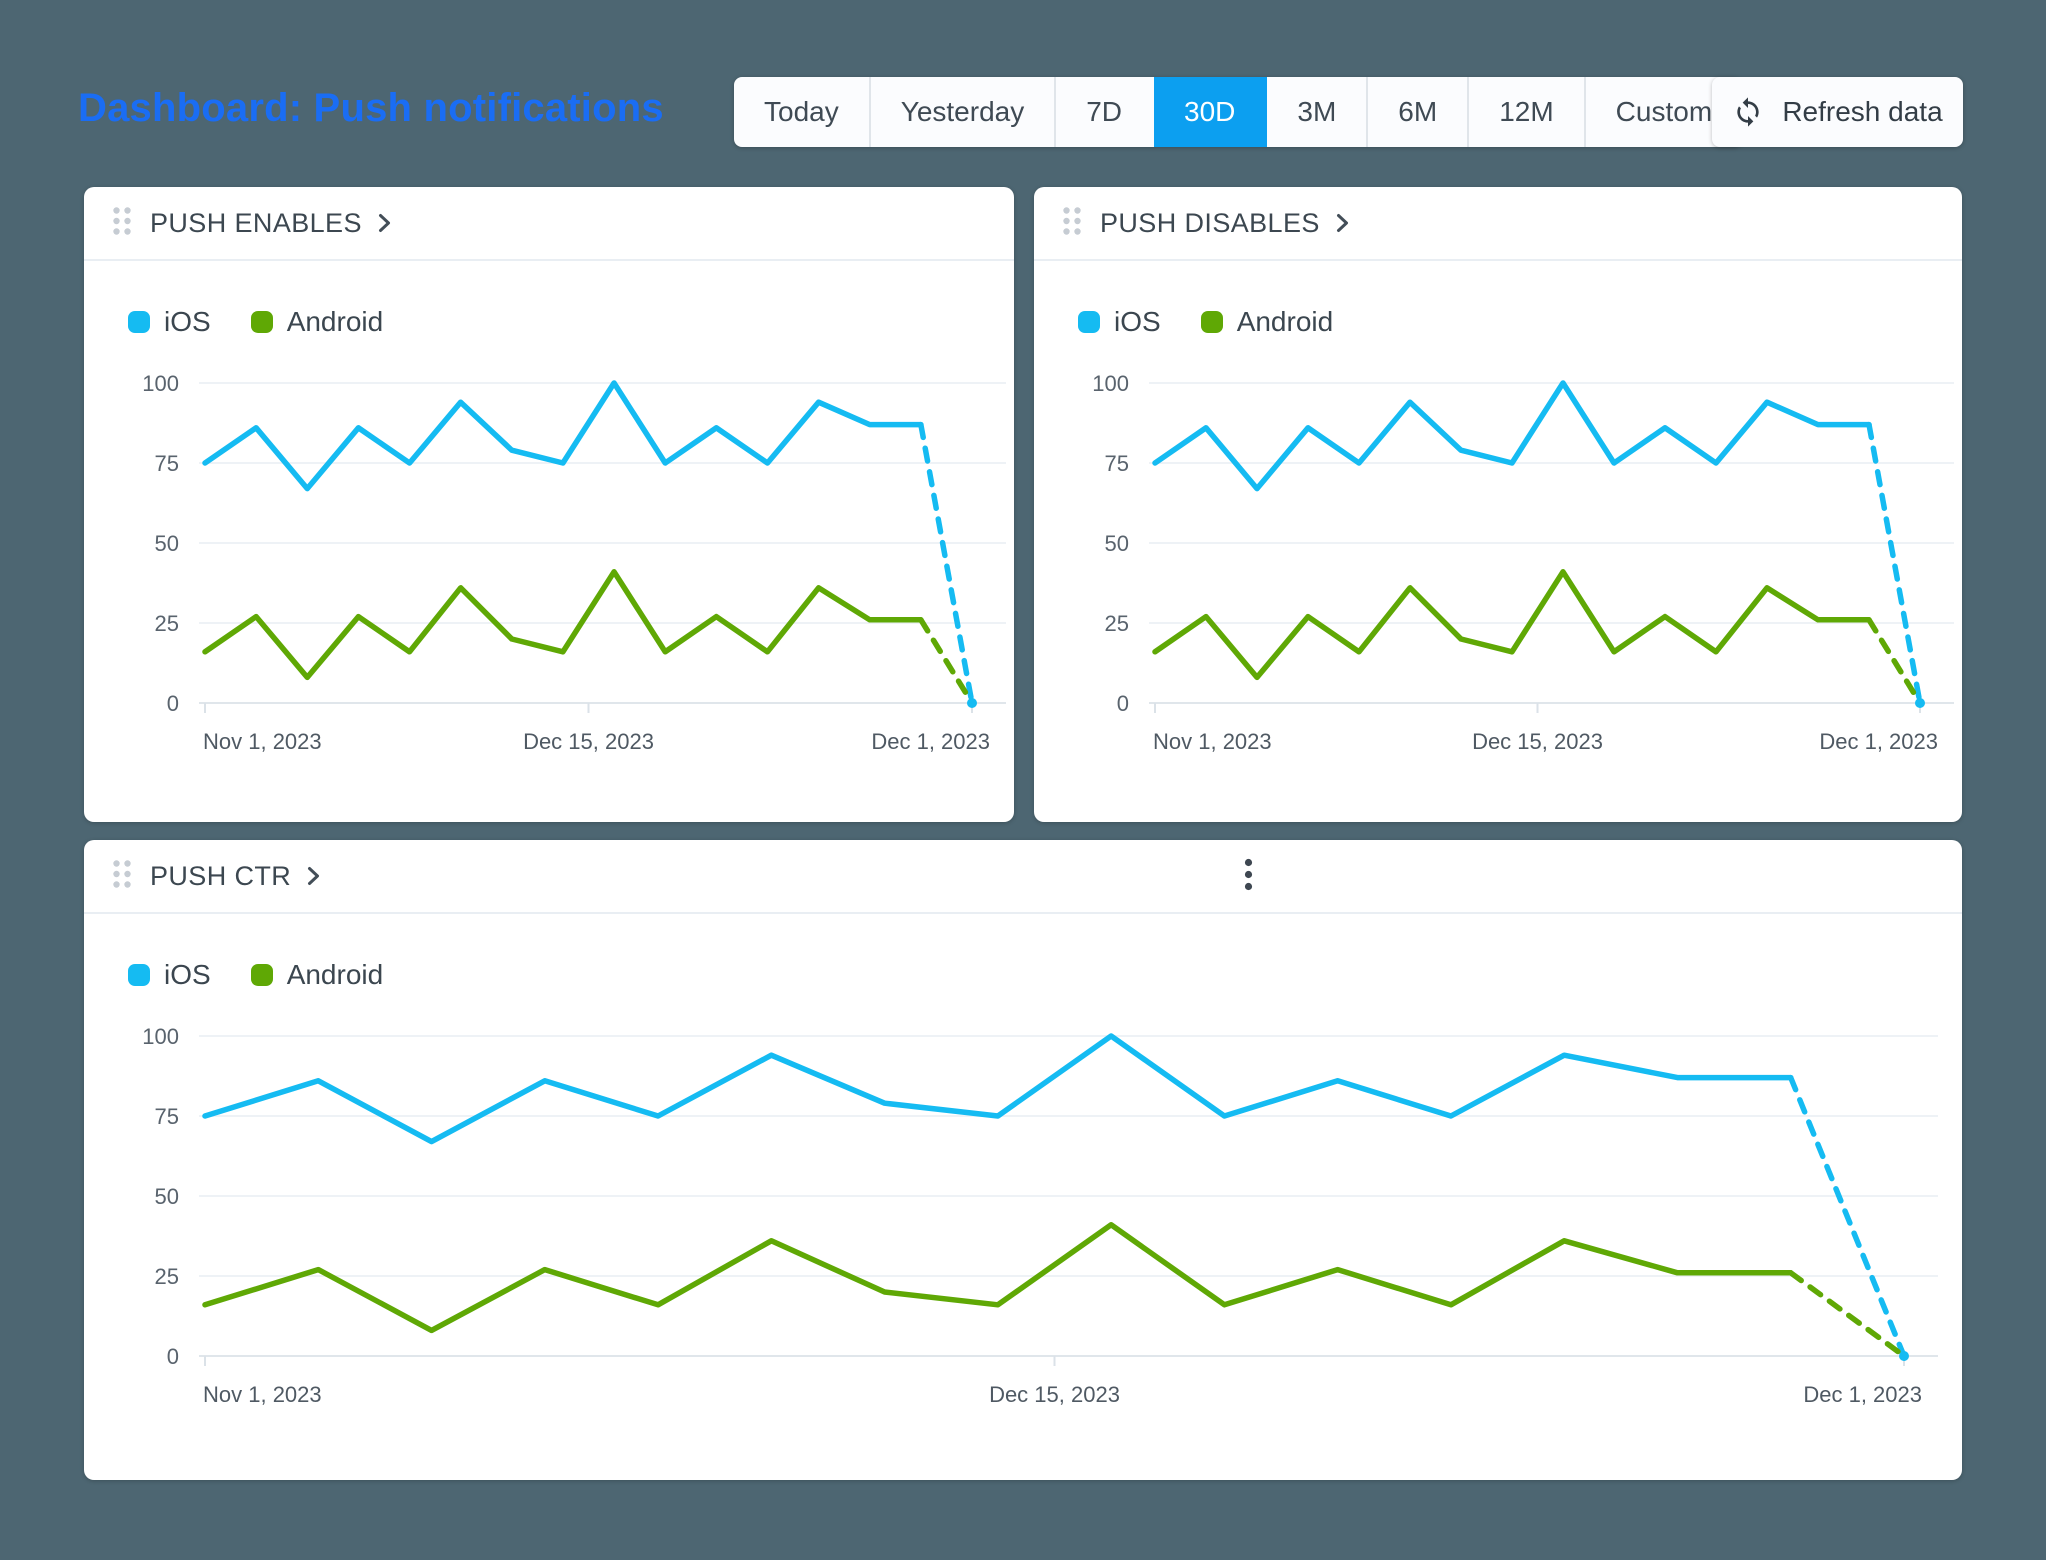  Describe the element at coordinates (802, 112) in the screenshot. I see `range-button-today: Today` at that location.